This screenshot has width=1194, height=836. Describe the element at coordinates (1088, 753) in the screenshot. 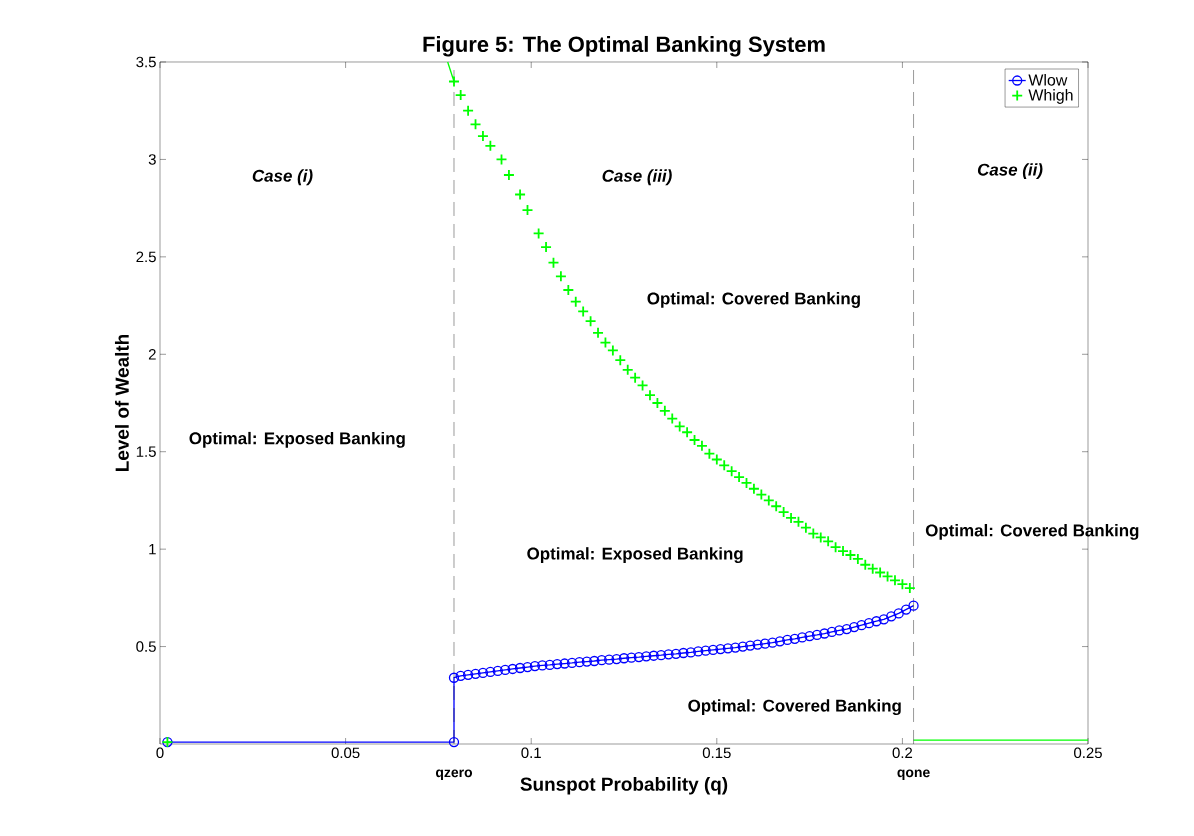

I see `x-tick-label: 0.25` at that location.